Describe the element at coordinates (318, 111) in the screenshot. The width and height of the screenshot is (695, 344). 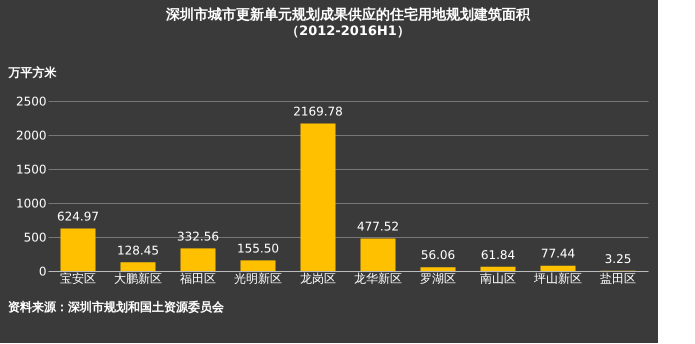
I see `data-label: 2169.78` at that location.